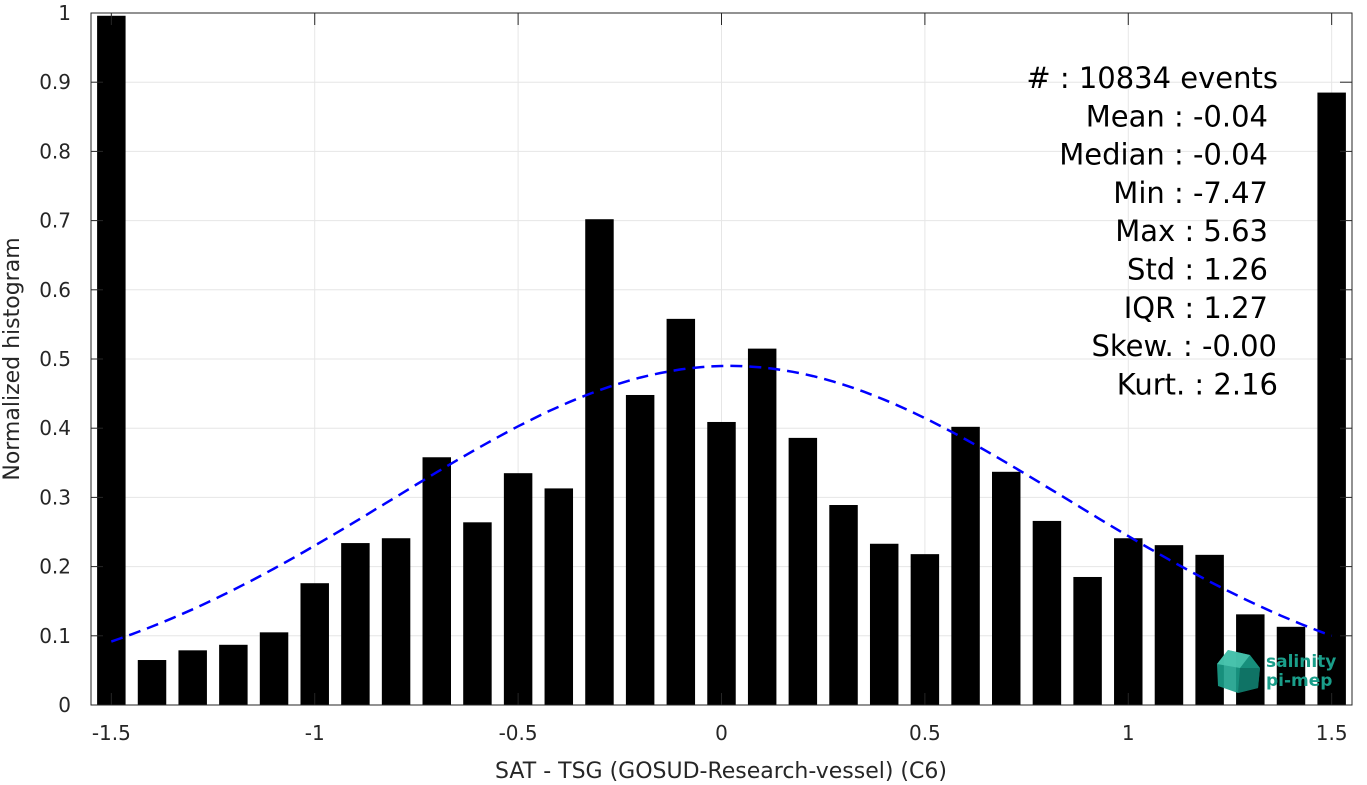 The image size is (1367, 785). What do you see at coordinates (12, 358) in the screenshot?
I see `y-axis-label: Normalized histogram` at bounding box center [12, 358].